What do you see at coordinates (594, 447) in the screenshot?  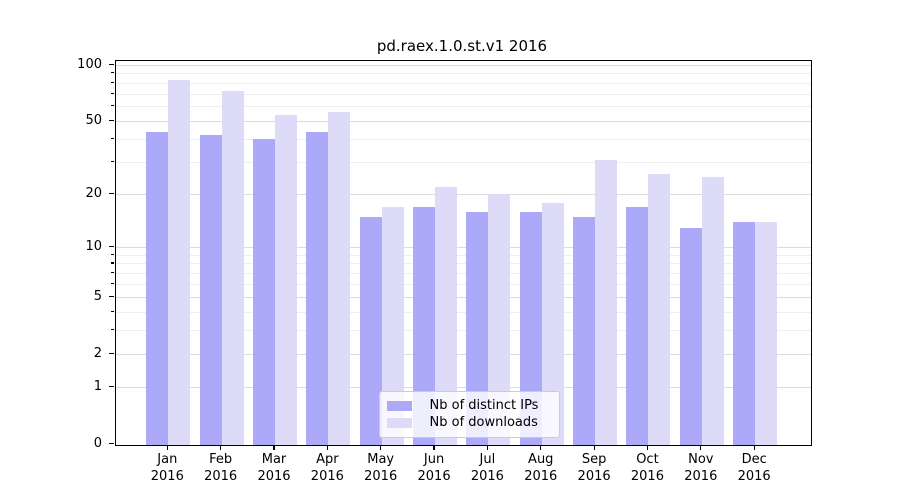 I see `x-tick-sep` at bounding box center [594, 447].